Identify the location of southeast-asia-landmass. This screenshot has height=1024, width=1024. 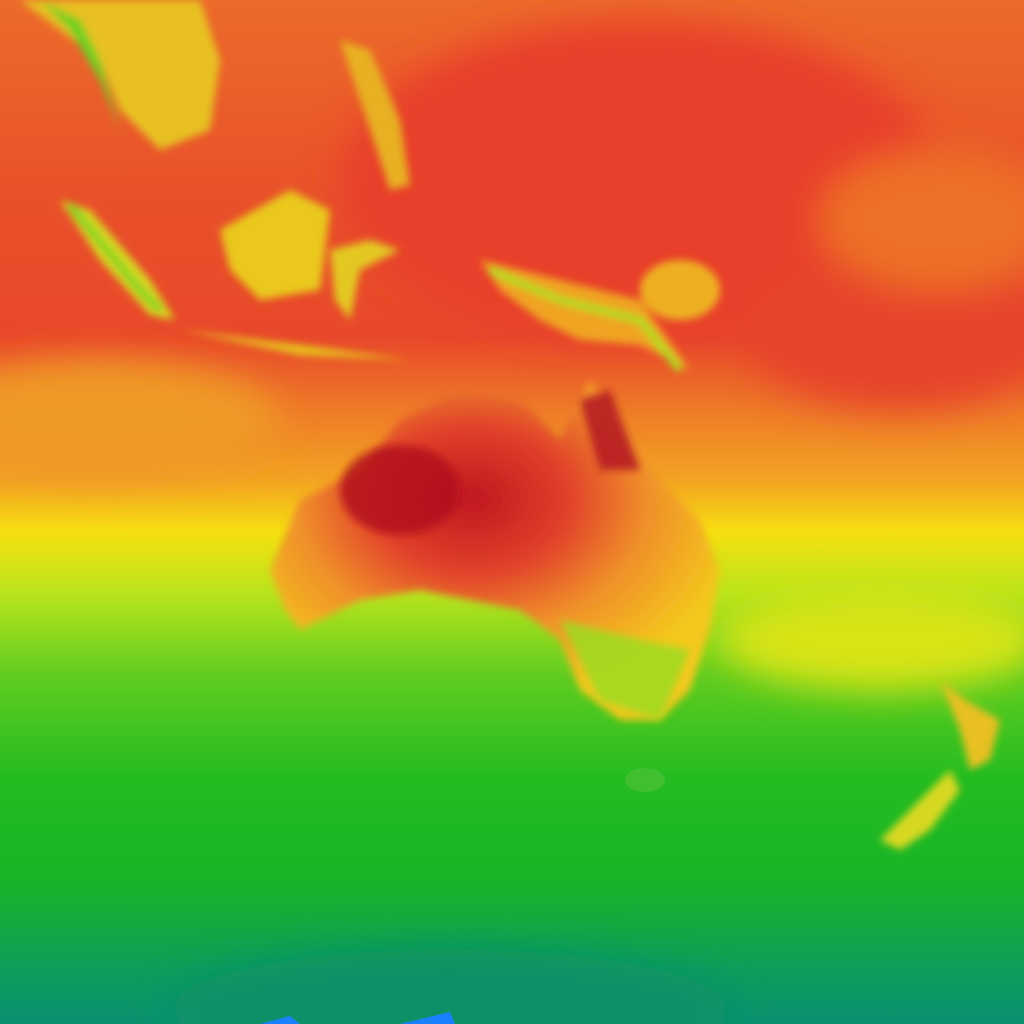
(215, 180).